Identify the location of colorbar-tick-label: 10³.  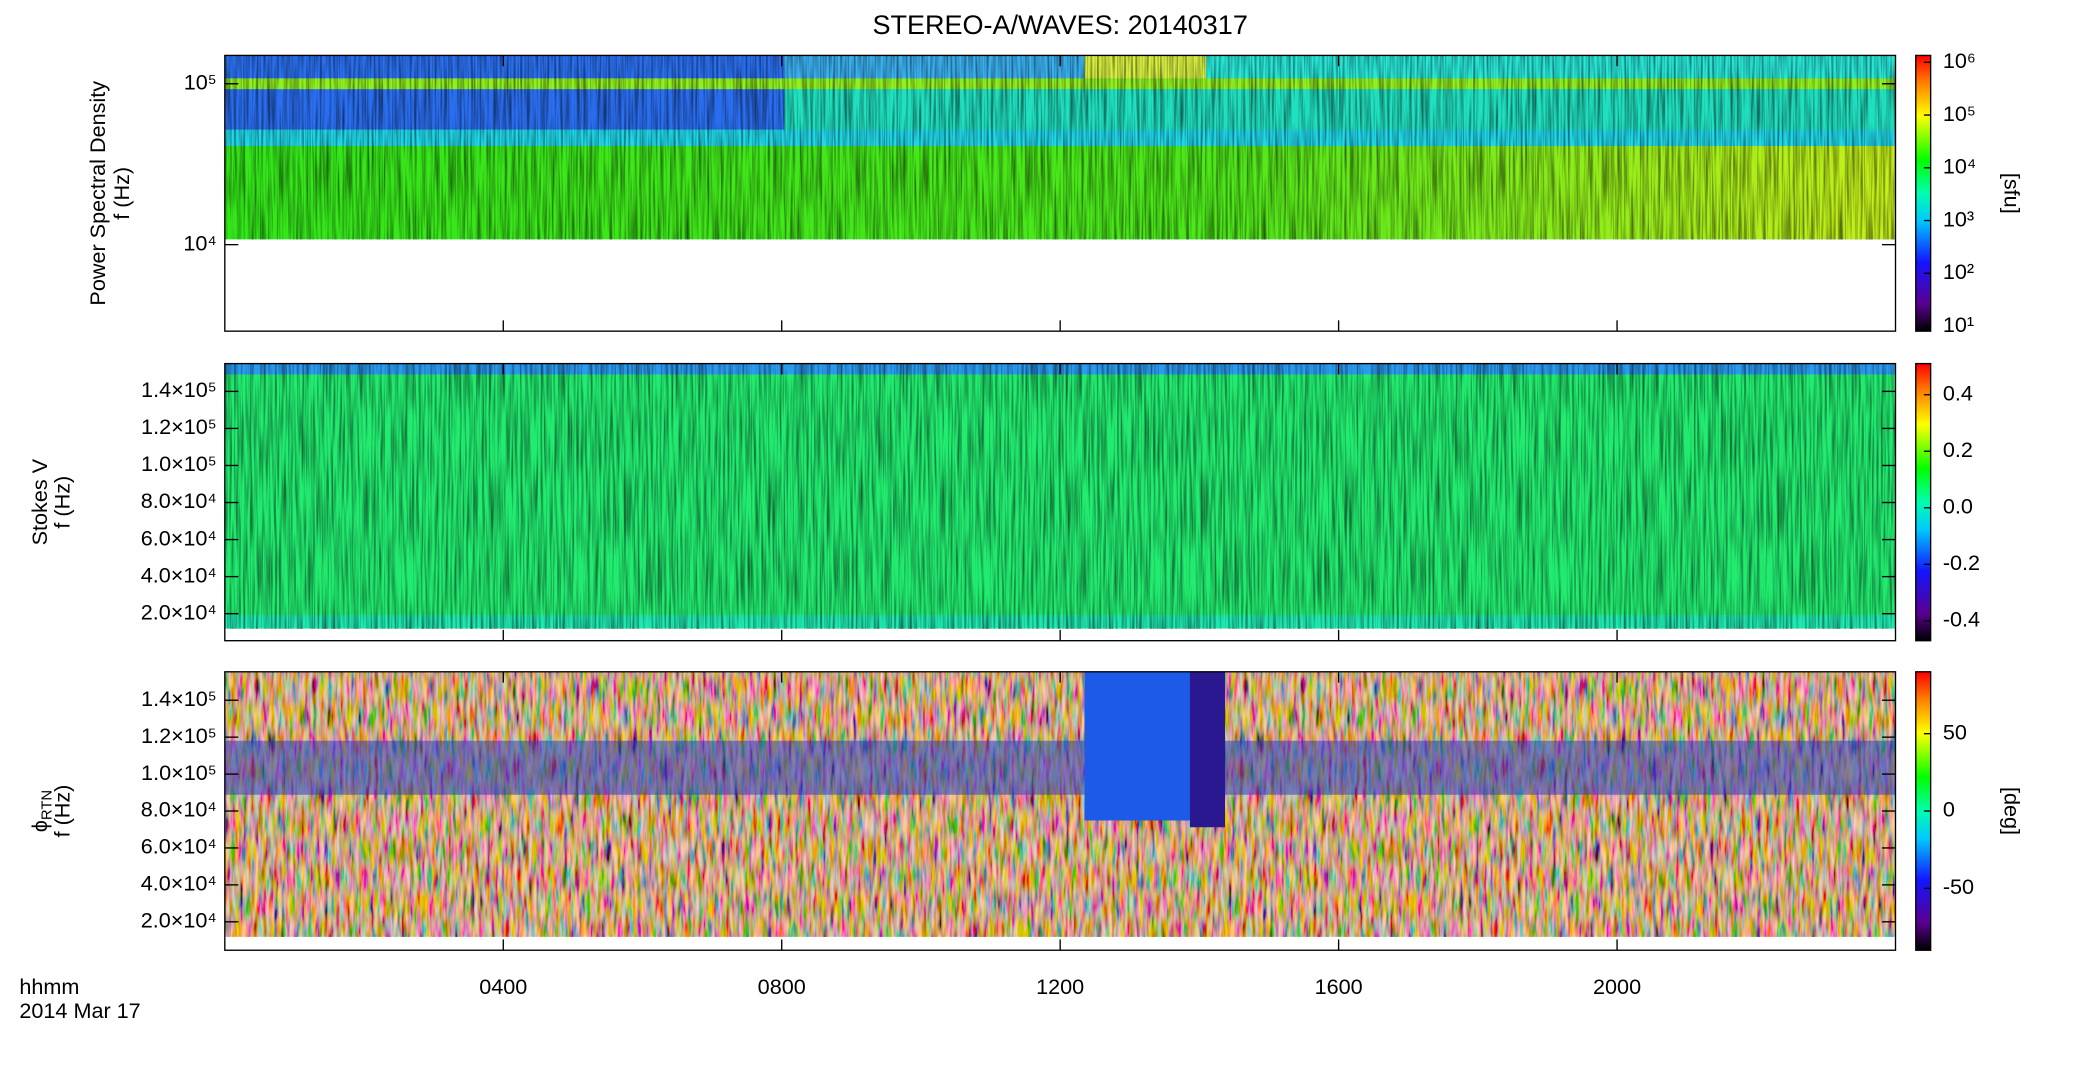
(1958, 218).